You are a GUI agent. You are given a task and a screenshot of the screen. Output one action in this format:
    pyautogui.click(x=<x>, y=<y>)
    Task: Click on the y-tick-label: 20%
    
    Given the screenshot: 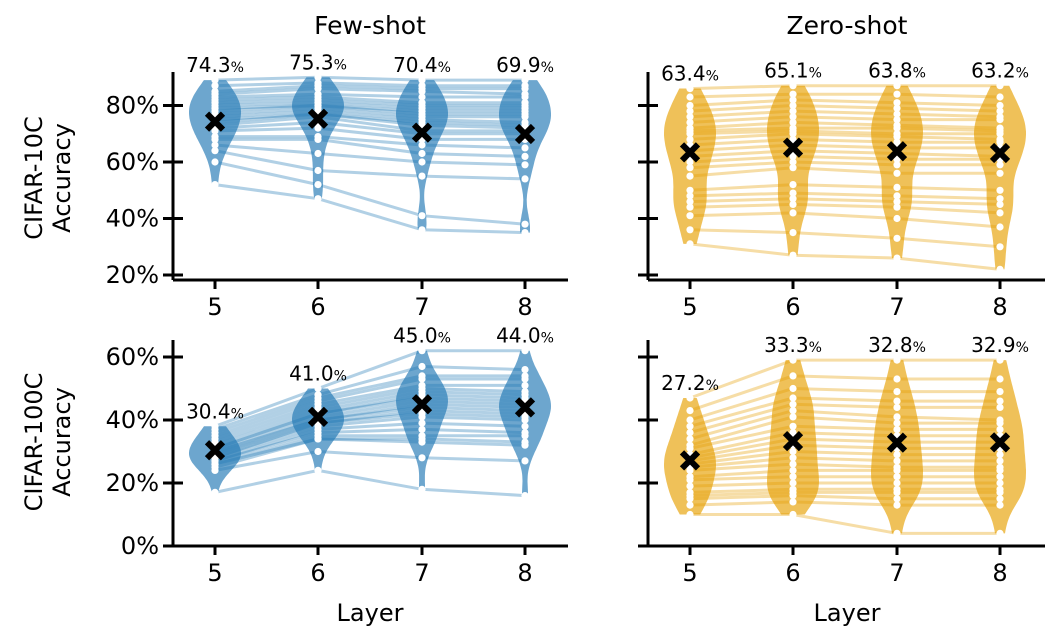 What is the action you would take?
    pyautogui.click(x=132, y=275)
    